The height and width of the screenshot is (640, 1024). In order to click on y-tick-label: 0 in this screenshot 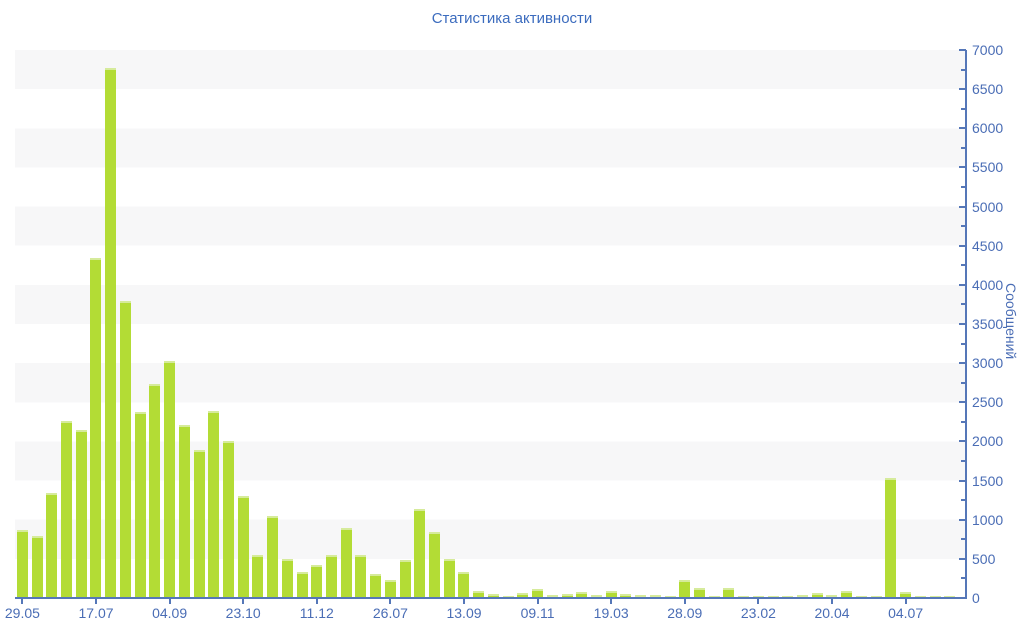, I will do `click(976, 598)`.